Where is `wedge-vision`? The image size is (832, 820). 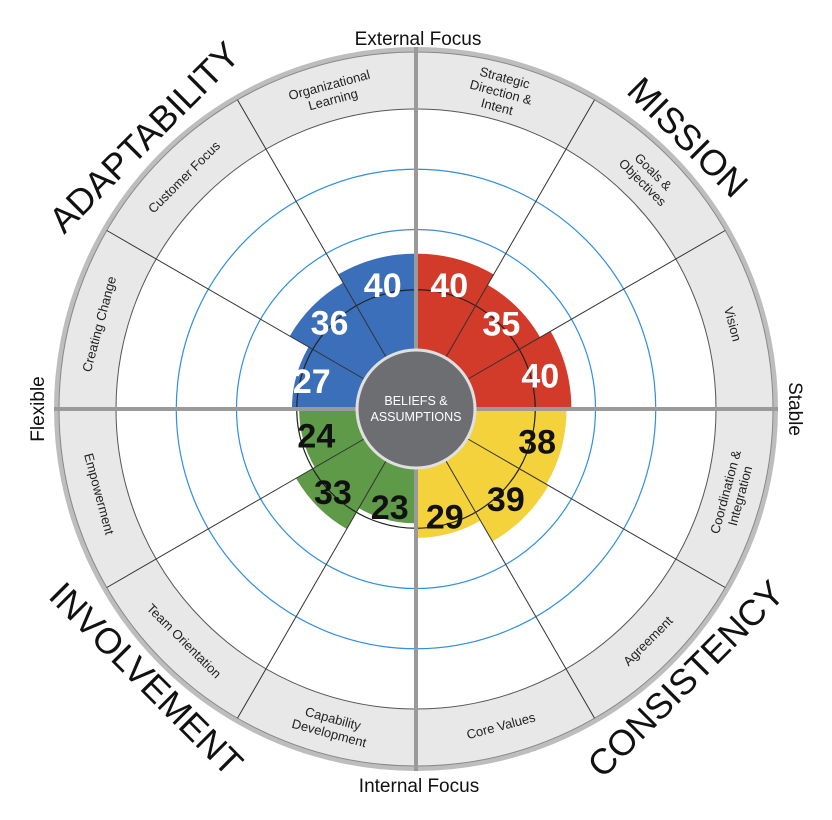
wedge-vision is located at coordinates (519, 370).